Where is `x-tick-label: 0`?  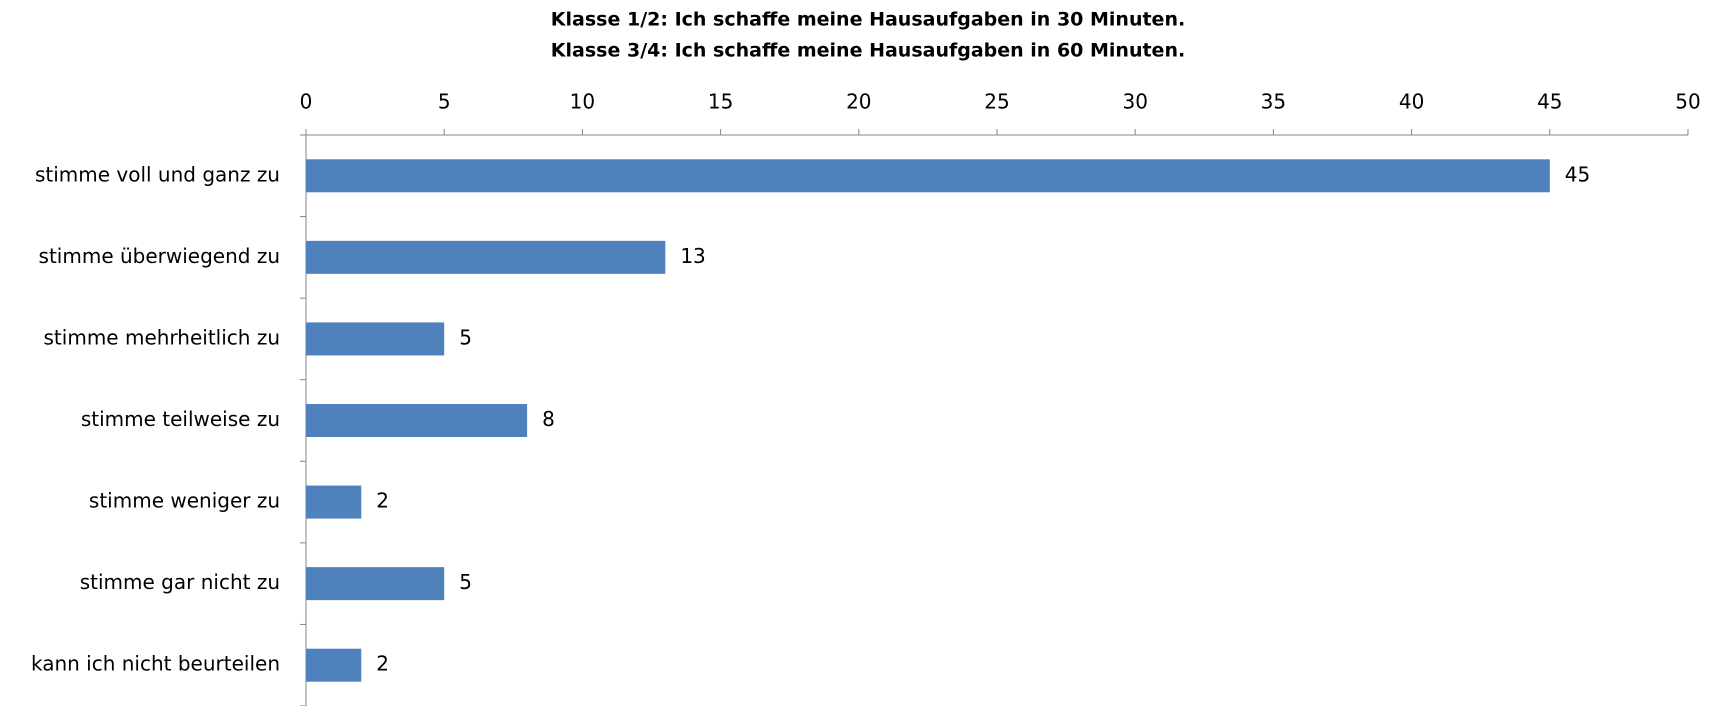
x-tick-label: 0 is located at coordinates (306, 102).